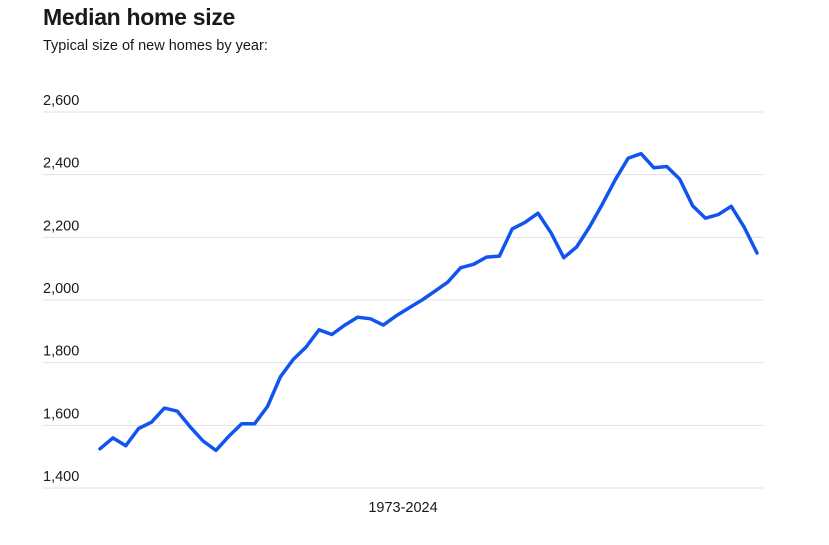 Image resolution: width=829 pixels, height=545 pixels. I want to click on y-tick-label: 2,600, so click(61, 101).